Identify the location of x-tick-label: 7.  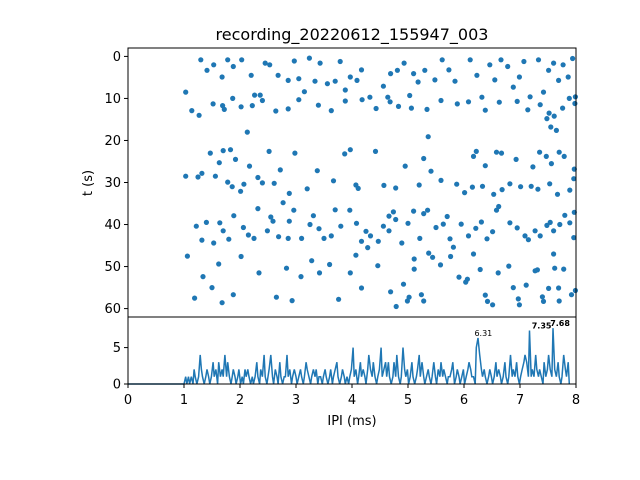
(520, 400).